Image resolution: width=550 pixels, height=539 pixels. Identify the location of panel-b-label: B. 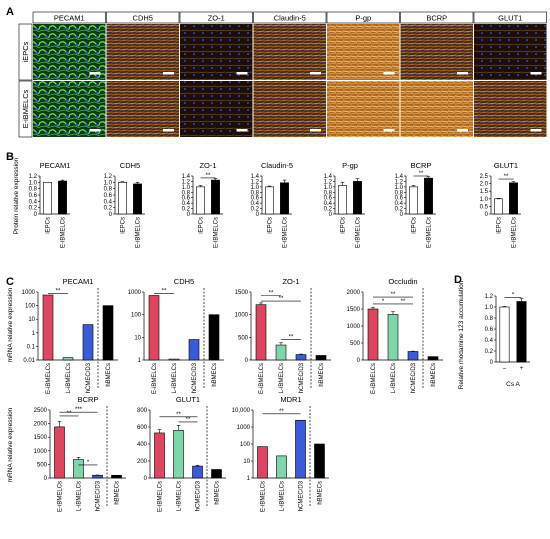
(10, 157).